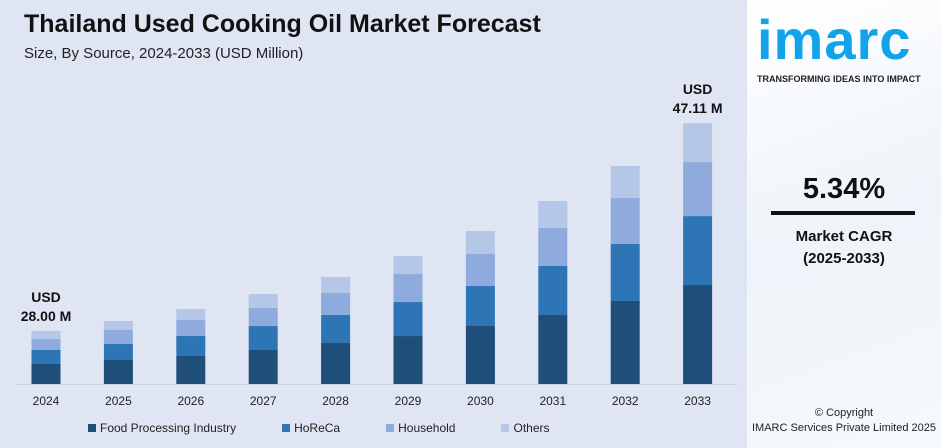 This screenshot has width=941, height=448. I want to click on bar-segment-horeca-2029, so click(408, 319).